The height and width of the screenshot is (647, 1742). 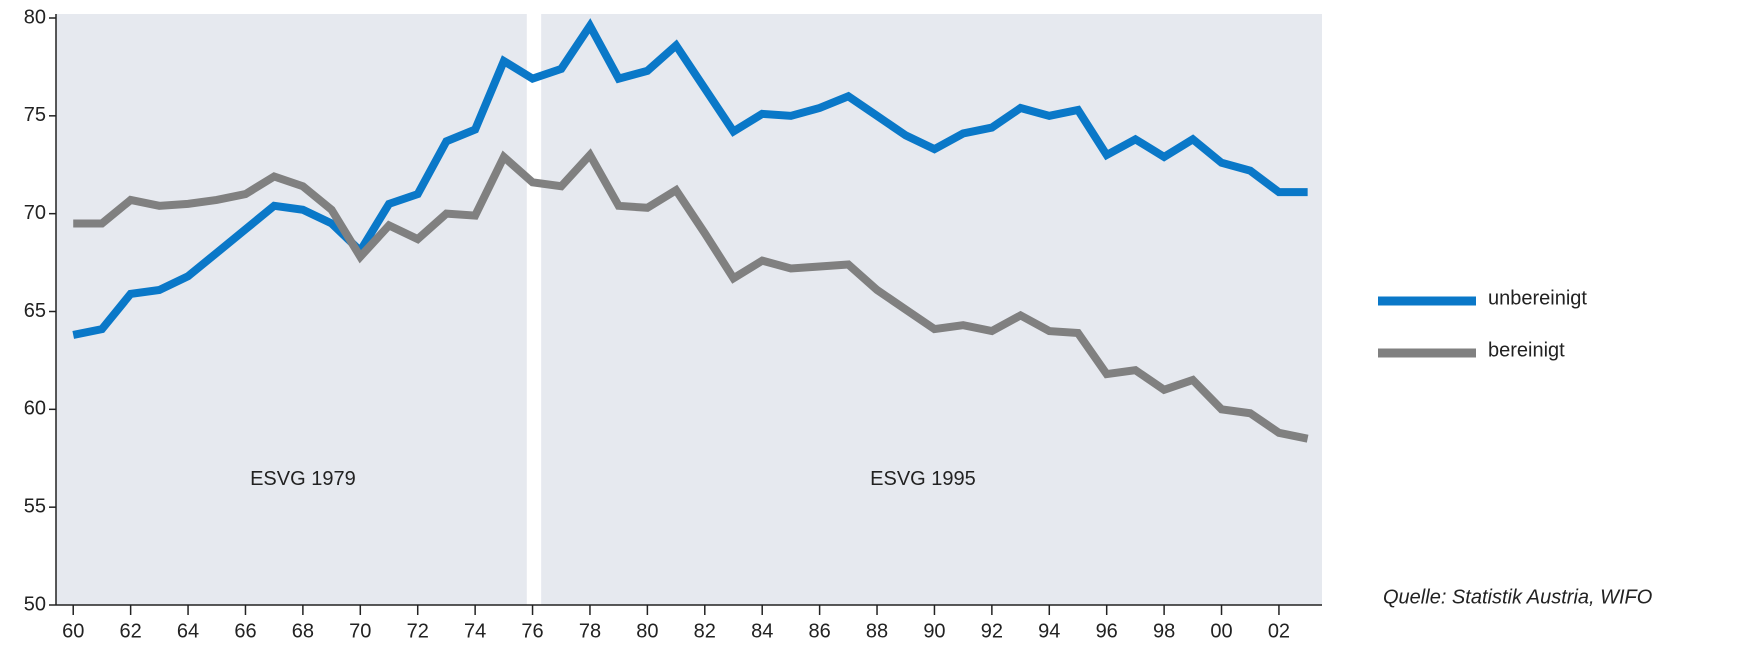 I want to click on x-tick-label: 98, so click(x=1164, y=631).